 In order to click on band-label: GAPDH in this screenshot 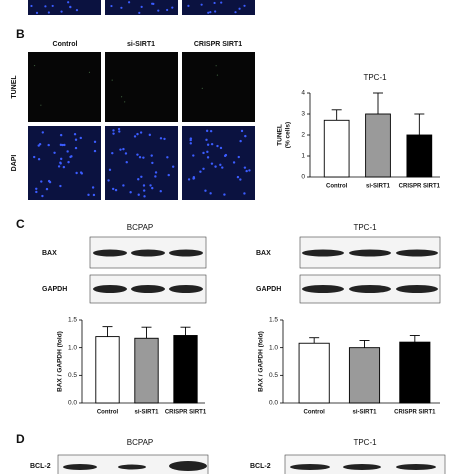, I will do `click(268, 289)`.